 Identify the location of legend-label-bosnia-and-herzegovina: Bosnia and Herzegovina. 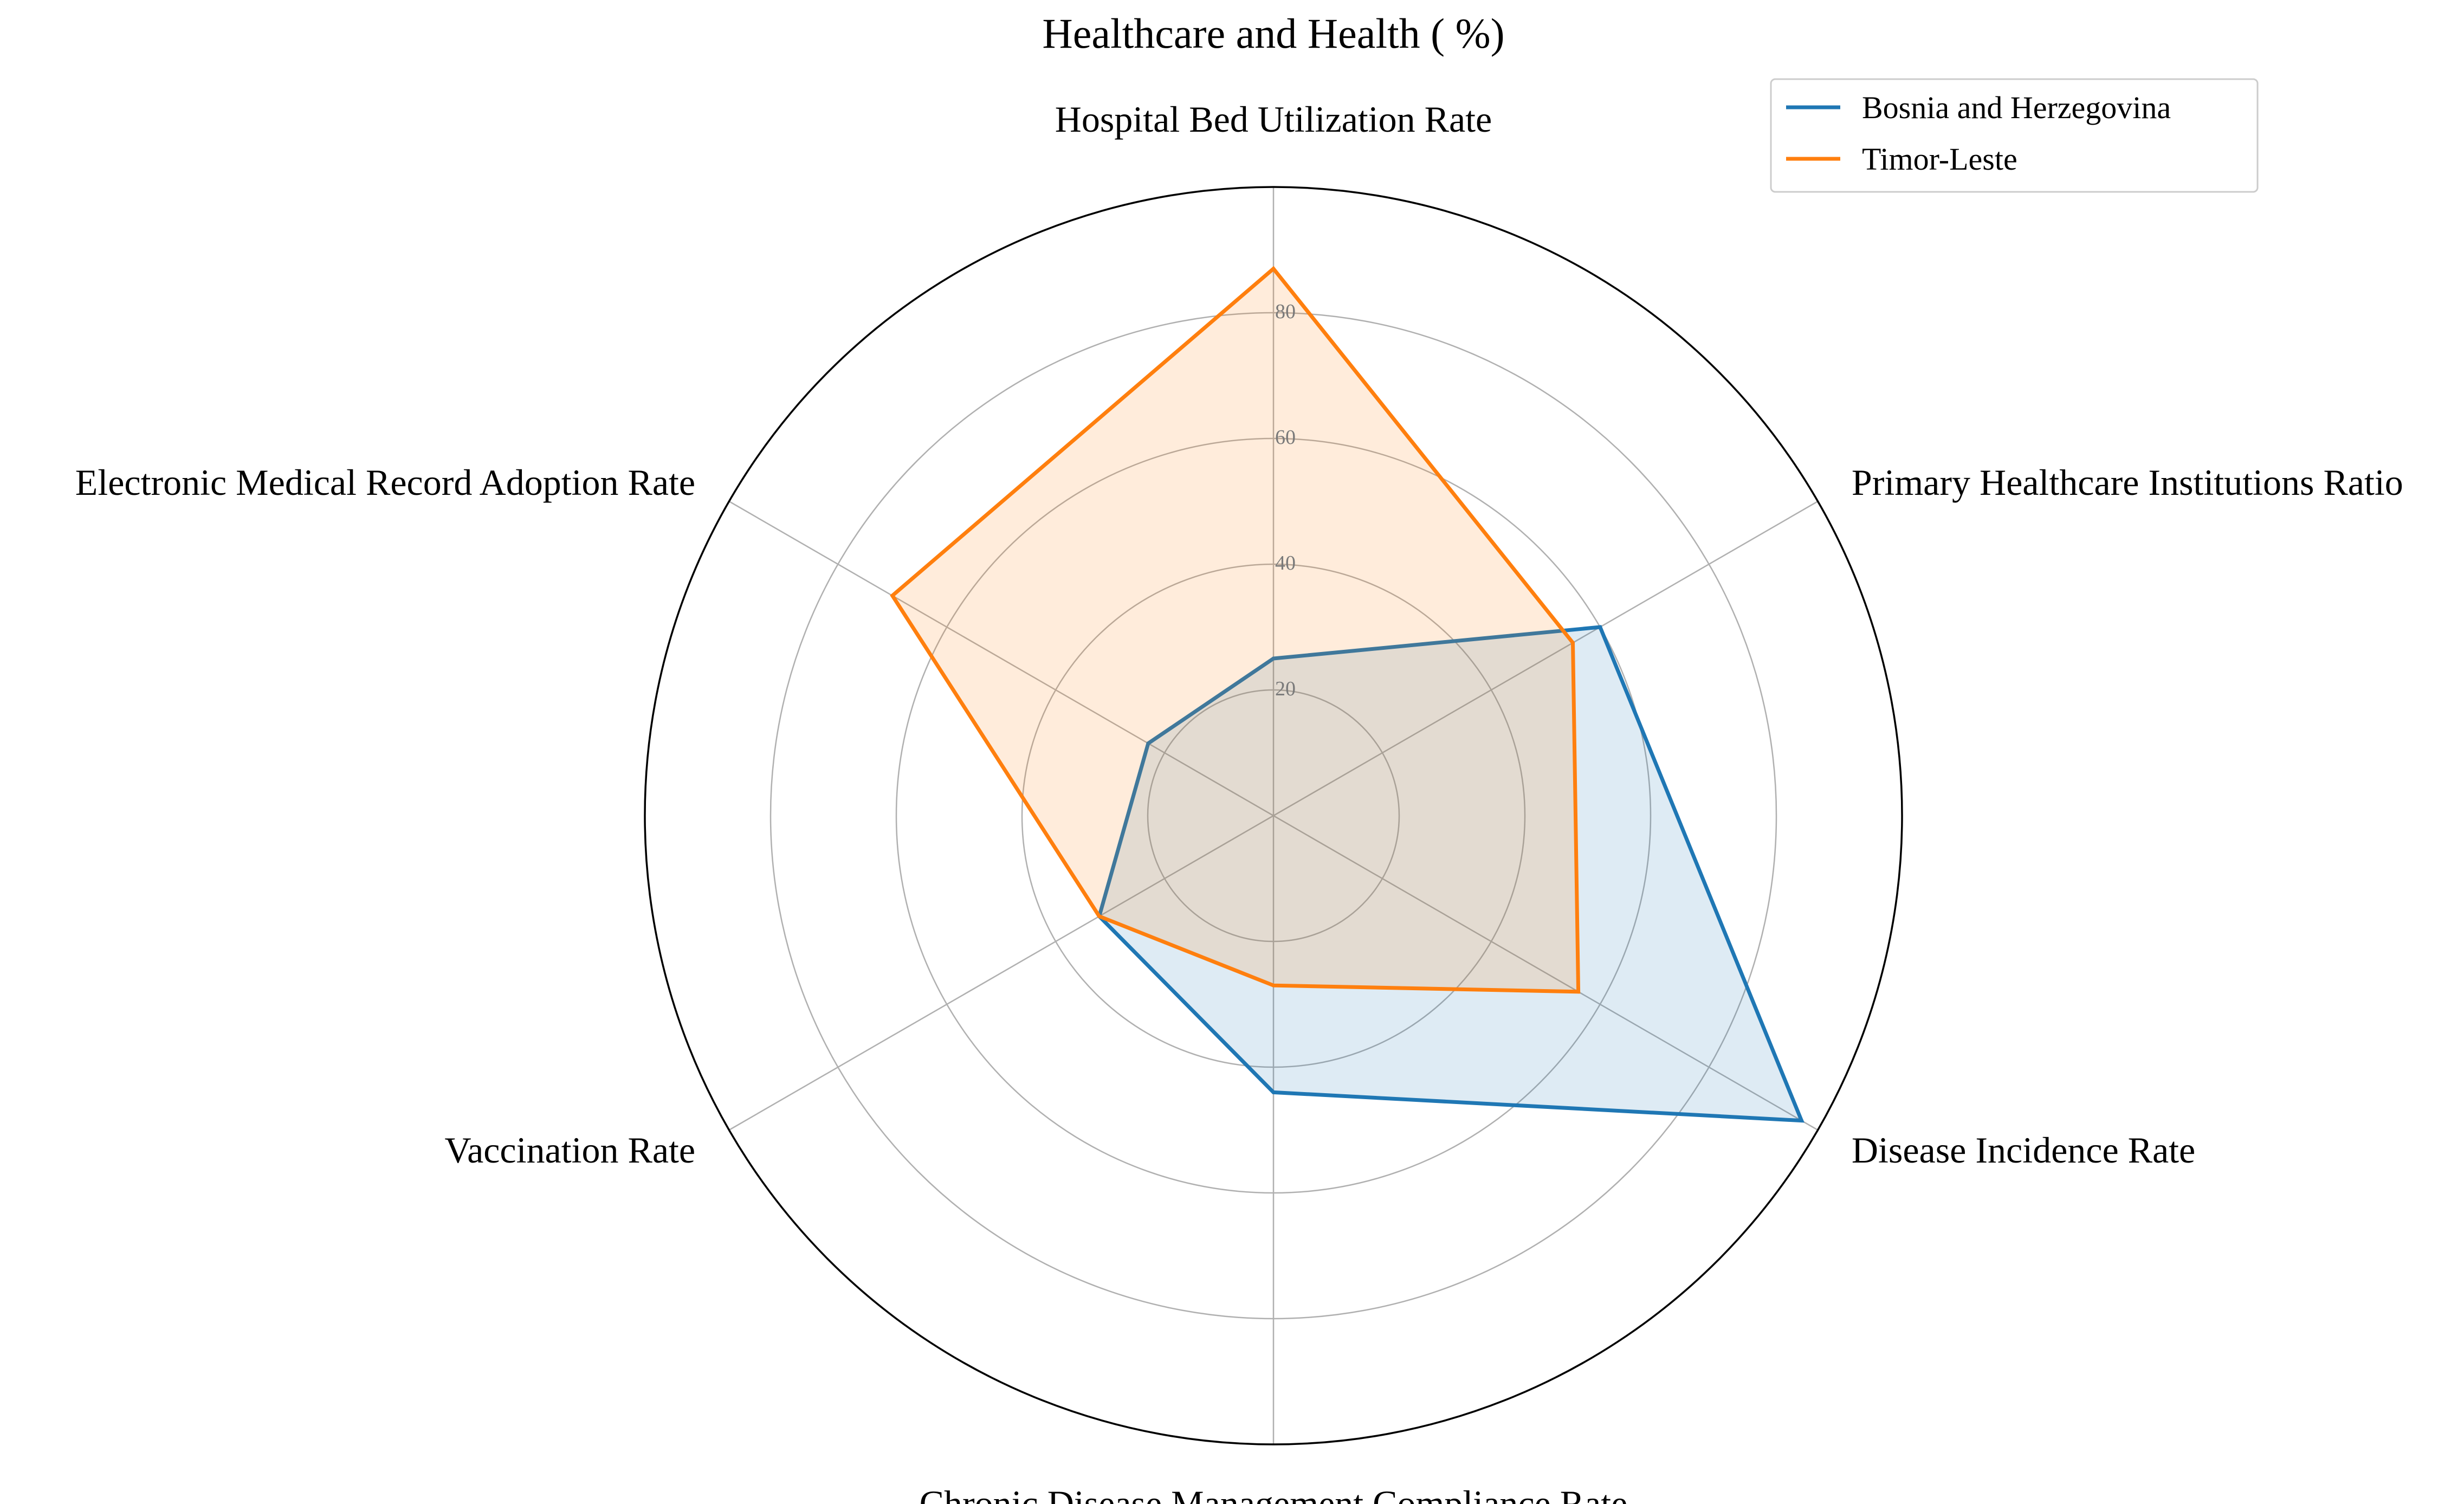
(2016, 108).